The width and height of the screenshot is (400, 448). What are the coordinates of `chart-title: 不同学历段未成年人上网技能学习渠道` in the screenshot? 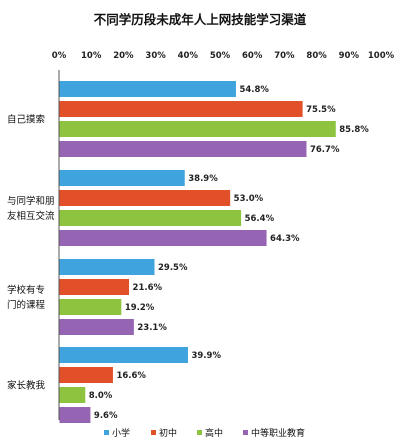 It's located at (200, 19).